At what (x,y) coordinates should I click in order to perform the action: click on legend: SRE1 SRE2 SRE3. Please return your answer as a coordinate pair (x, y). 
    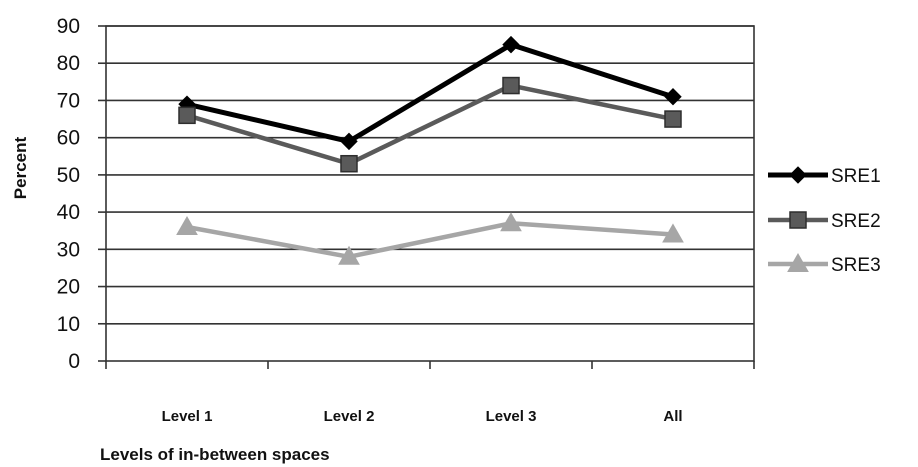
    Looking at the image, I should click on (824, 221).